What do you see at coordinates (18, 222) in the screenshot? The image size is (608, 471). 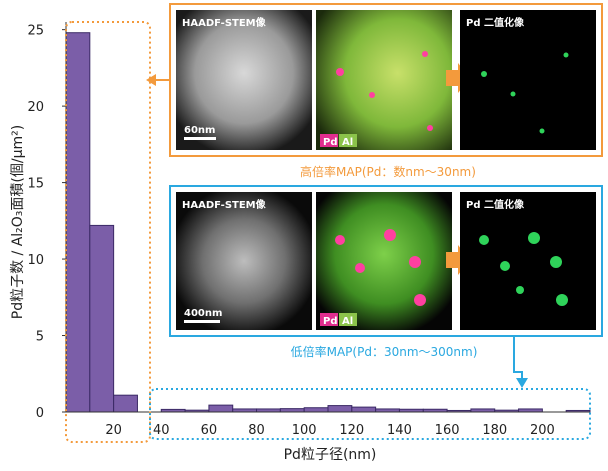 I see `y-axis-title: Pd粒子数 / Al₂O₃面積(個/μm²)` at bounding box center [18, 222].